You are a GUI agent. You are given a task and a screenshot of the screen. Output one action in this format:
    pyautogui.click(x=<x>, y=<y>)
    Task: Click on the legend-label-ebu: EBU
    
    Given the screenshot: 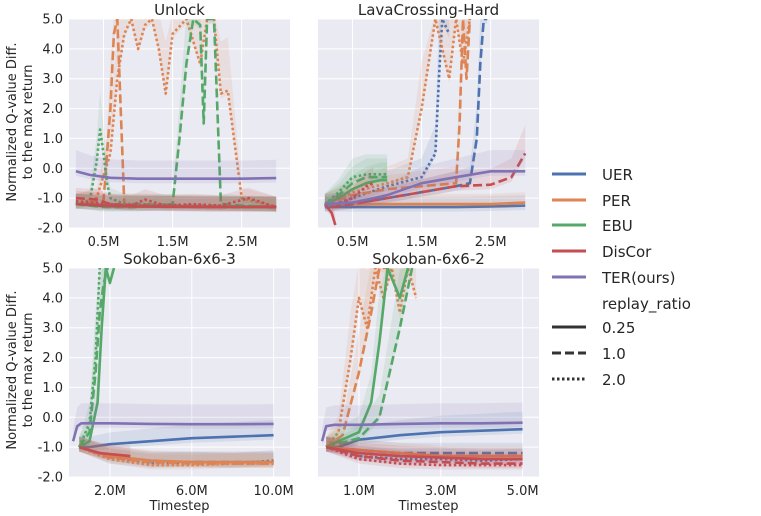 What is the action you would take?
    pyautogui.click(x=617, y=226)
    